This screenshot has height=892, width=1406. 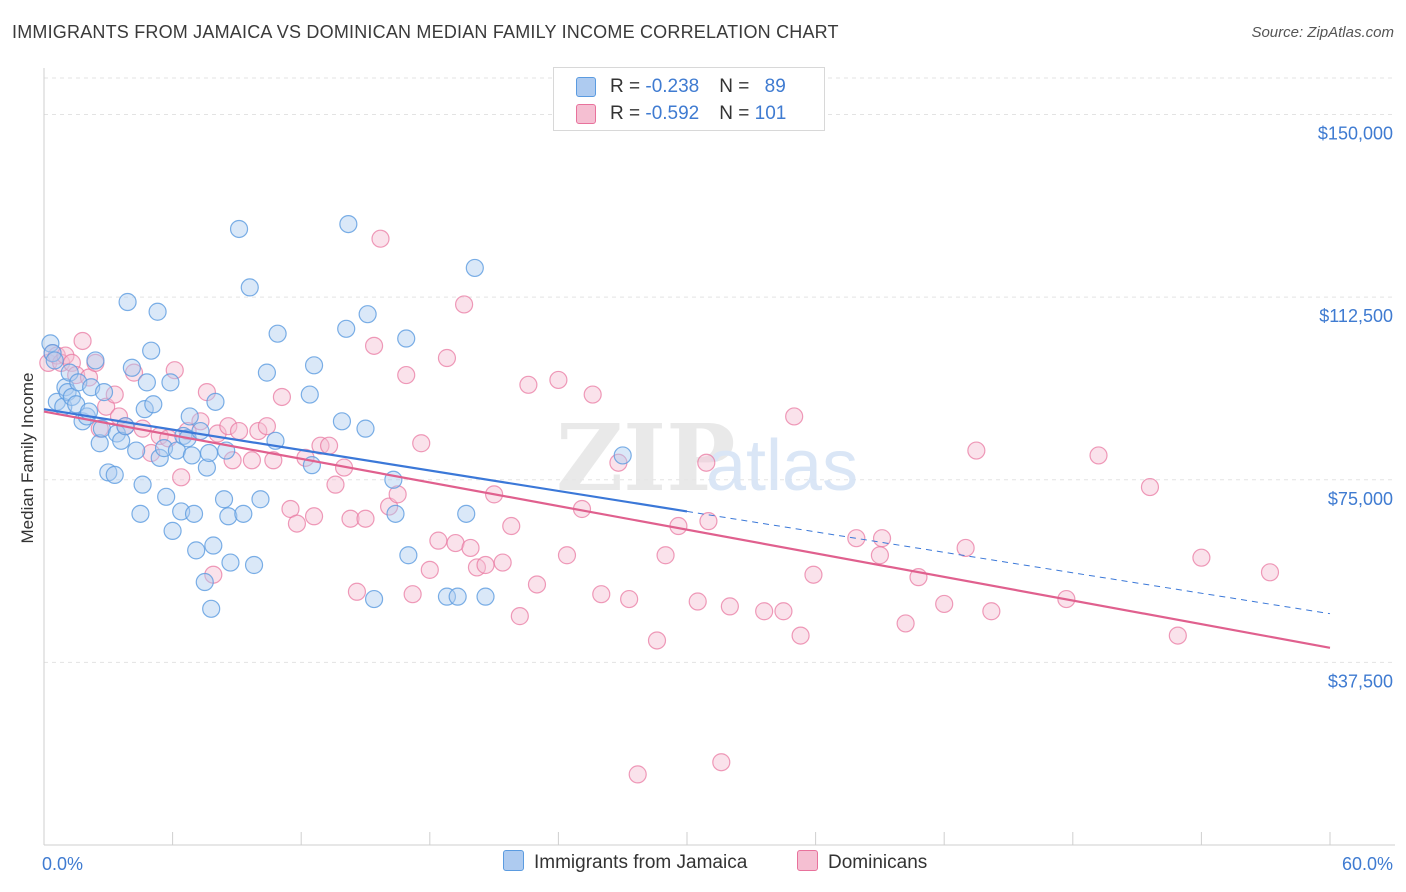 I want to click on x-tick-label-max: 60.0%, so click(x=1367, y=864).